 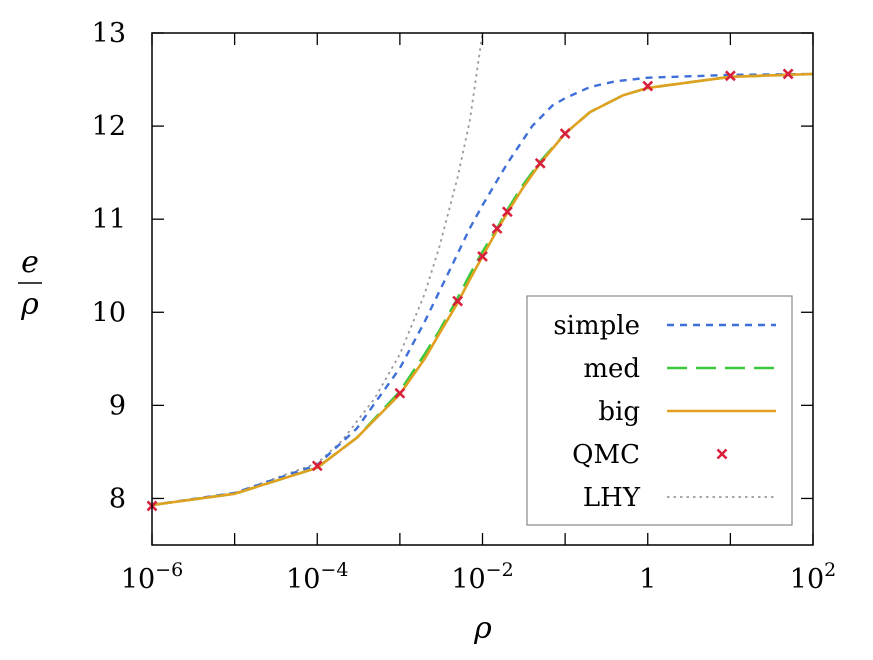 I want to click on y-tick-label: 10, so click(x=109, y=312).